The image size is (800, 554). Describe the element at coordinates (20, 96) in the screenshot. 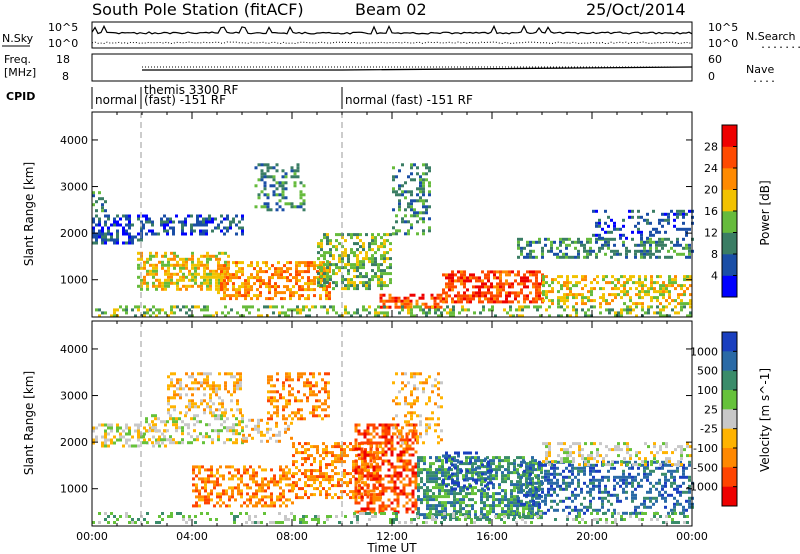

I see `cpid-label: CPID` at that location.